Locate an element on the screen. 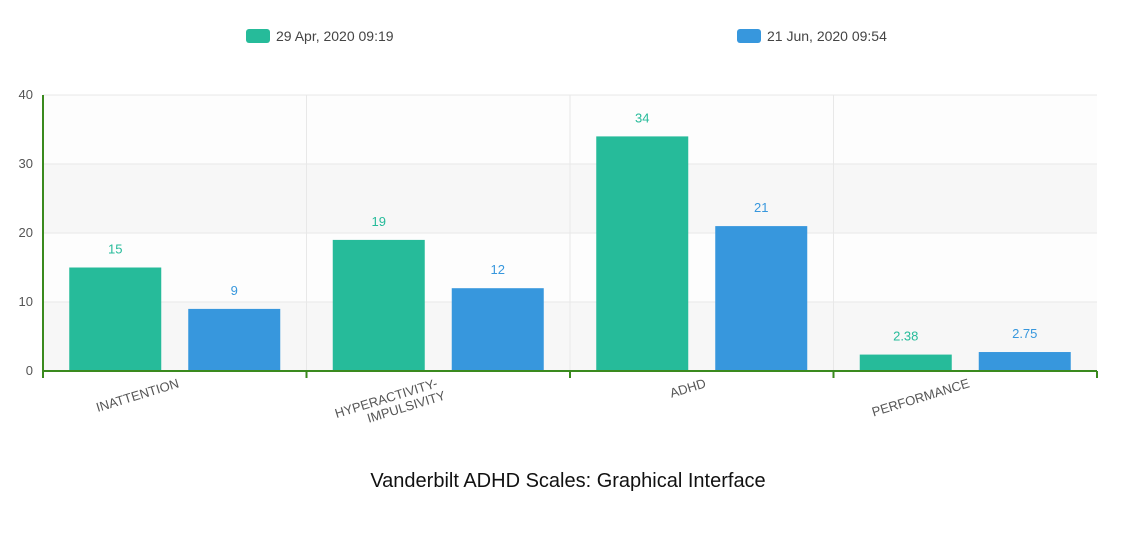 The image size is (1136, 538). x-tick-label: ADHD is located at coordinates (688, 388).